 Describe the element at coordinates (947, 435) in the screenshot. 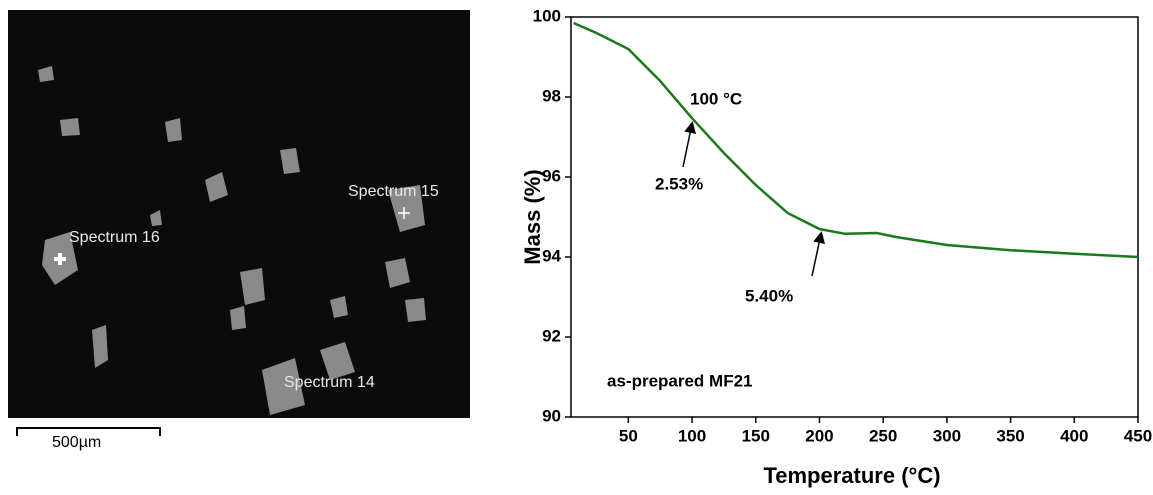

I see `x-tick-label: 300` at that location.